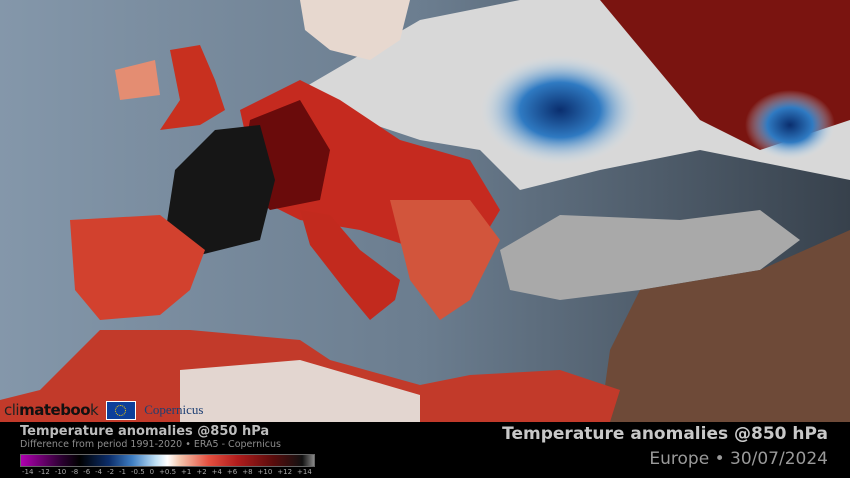 The height and width of the screenshot is (478, 850). What do you see at coordinates (145, 431) in the screenshot?
I see `legend-title: Temperature anomalies @850 hPa` at bounding box center [145, 431].